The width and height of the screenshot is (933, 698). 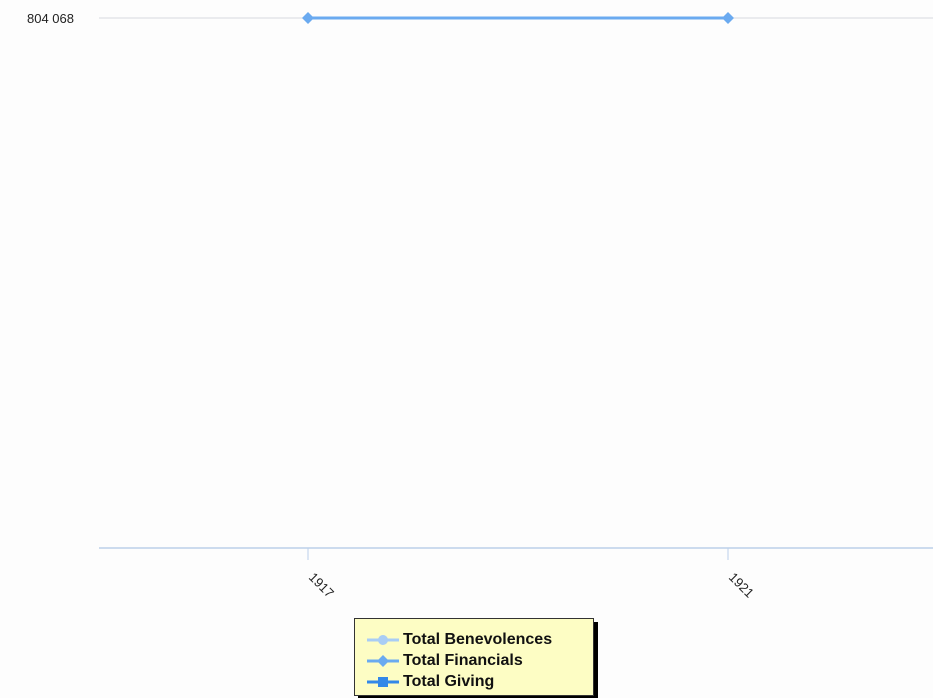 What do you see at coordinates (383, 660) in the screenshot?
I see `diamond-marker-icon` at bounding box center [383, 660].